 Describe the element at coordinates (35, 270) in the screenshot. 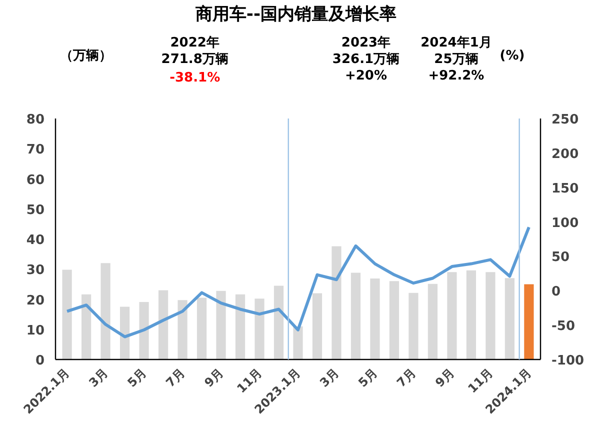

I see `y-tick-label: 30` at that location.